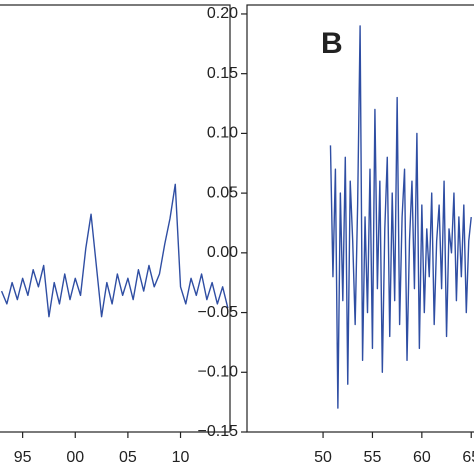  What do you see at coordinates (218, 371) in the screenshot?
I see `y-tick-label: −0.10` at bounding box center [218, 371].